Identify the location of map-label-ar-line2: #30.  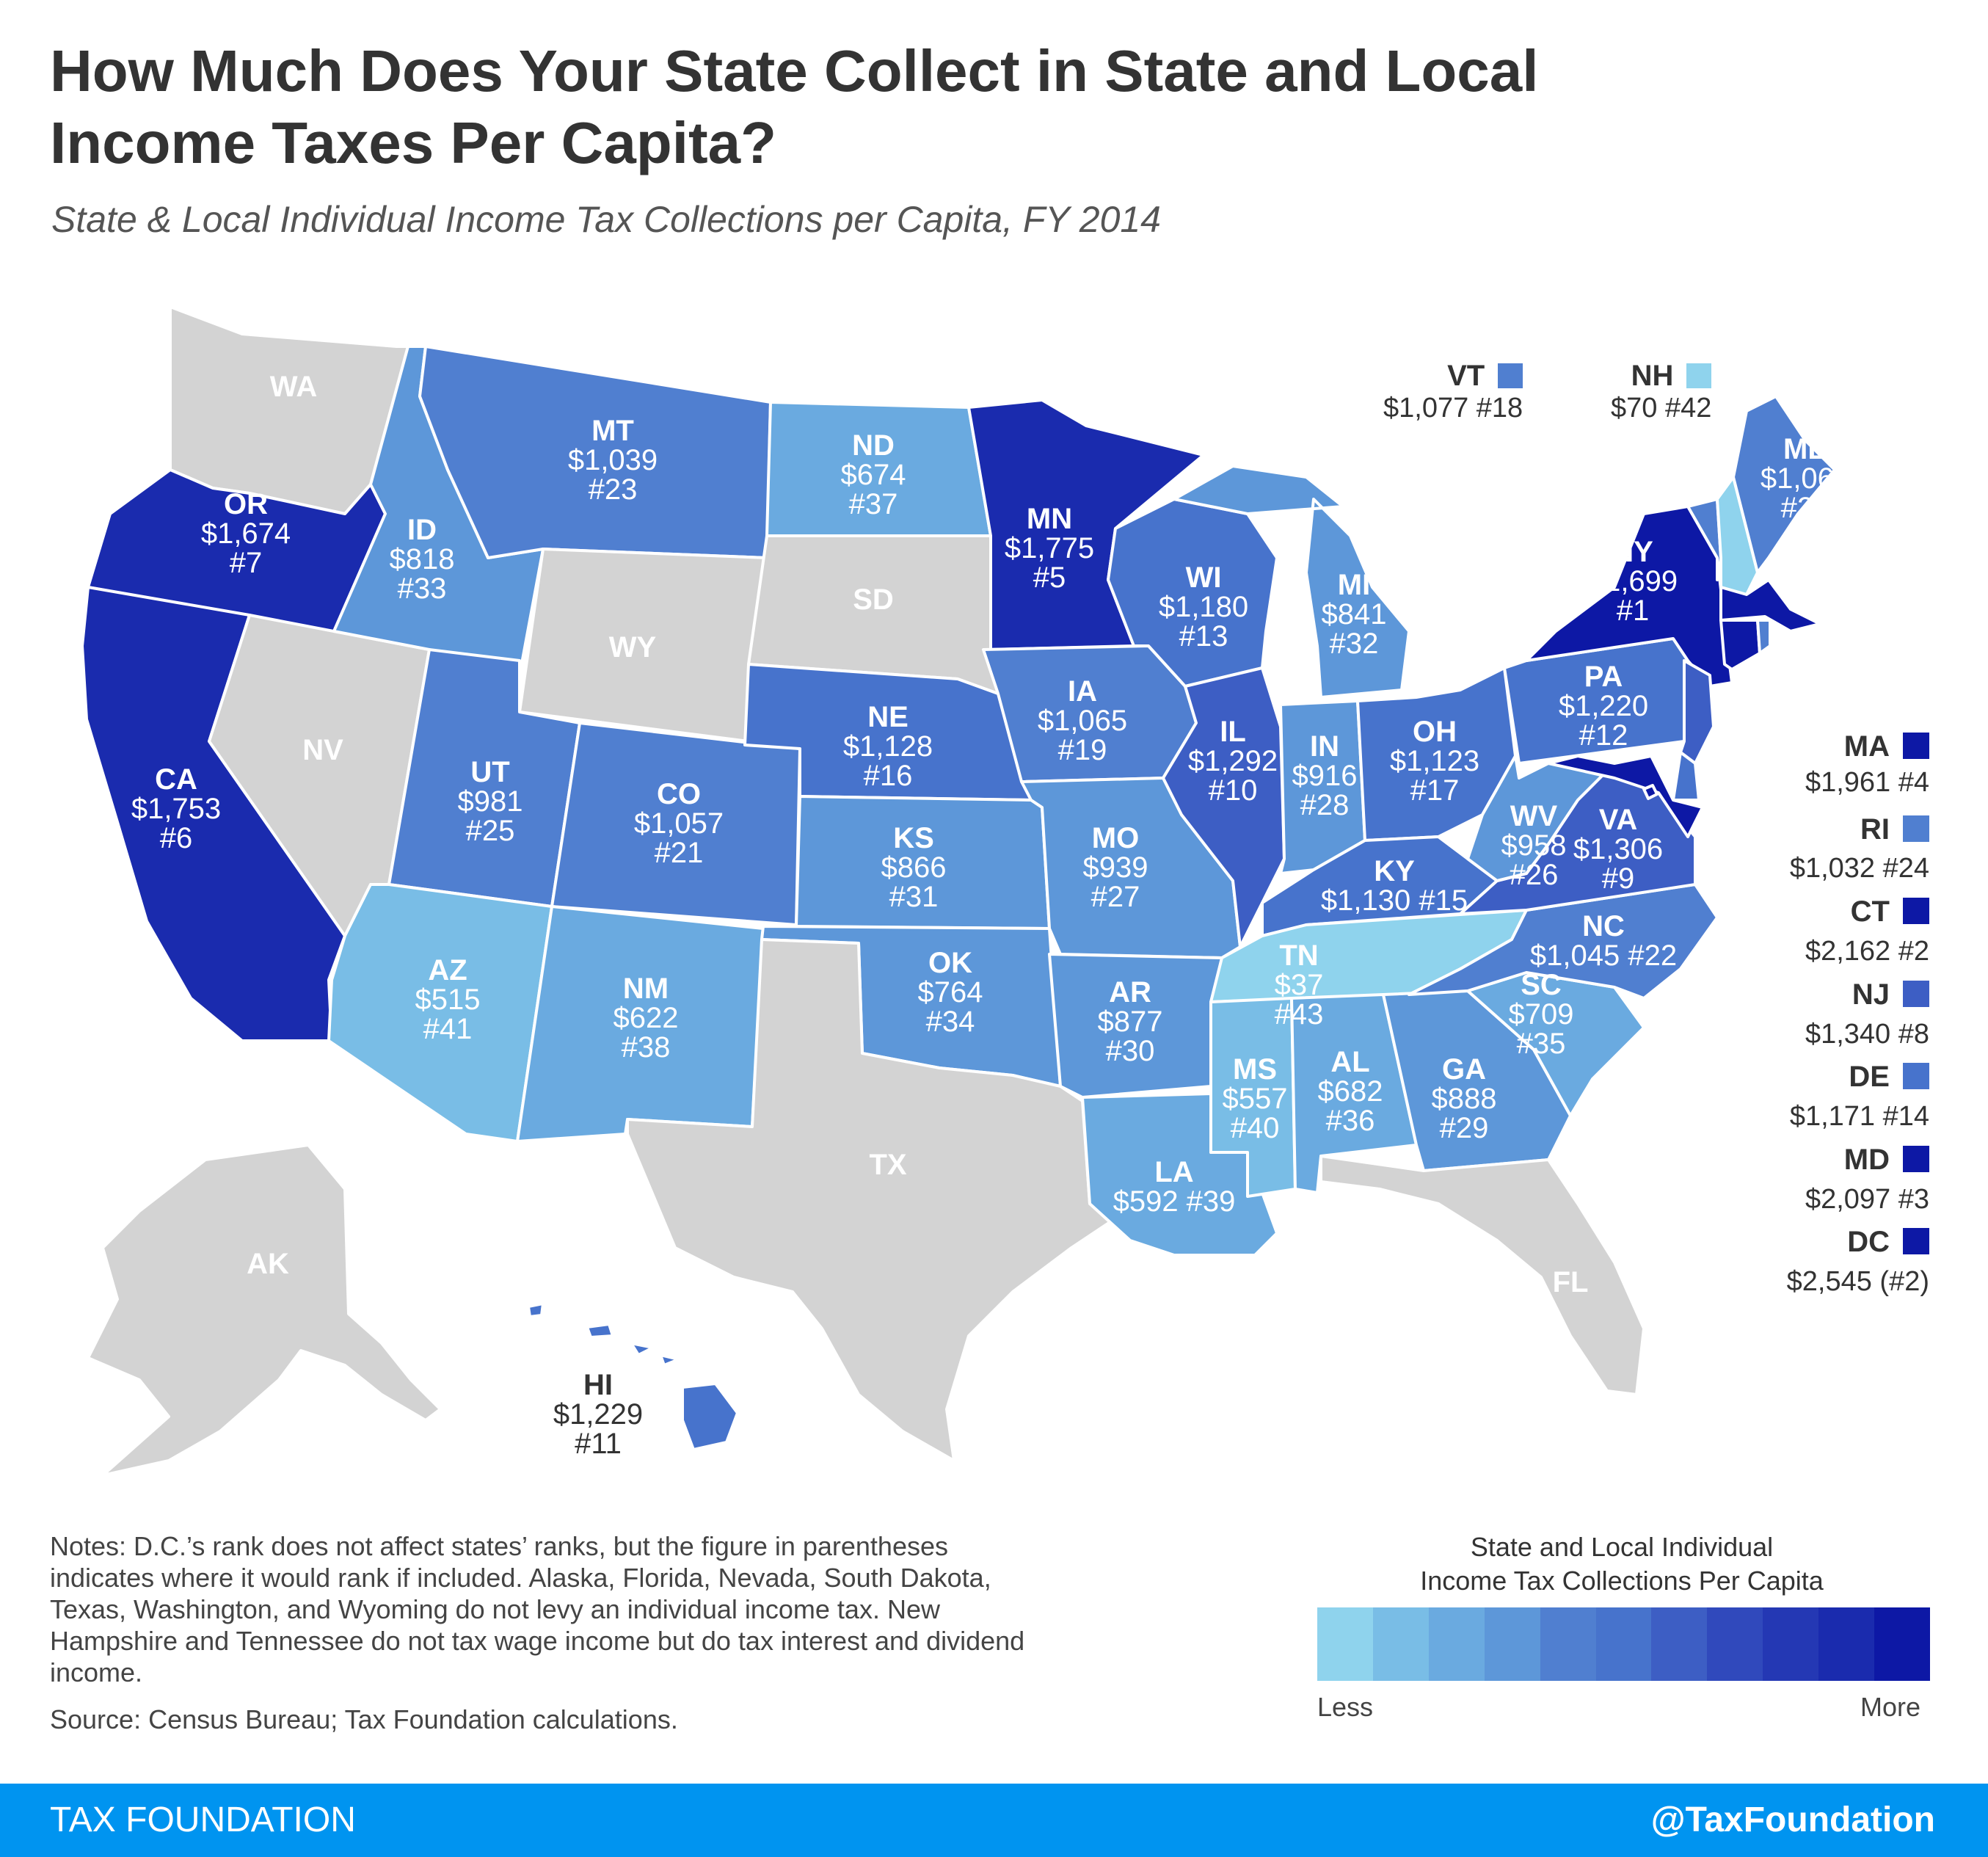
(1130, 1051).